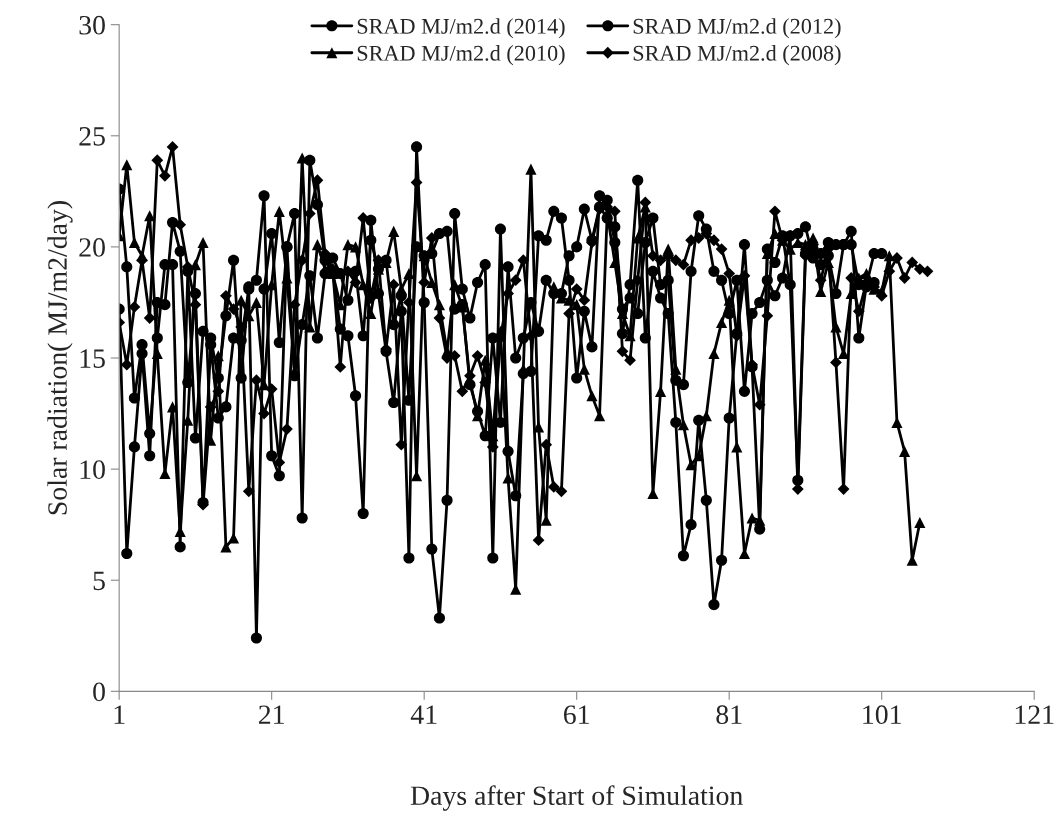  What do you see at coordinates (99, 692) in the screenshot?
I see `y-tick-label: 0` at bounding box center [99, 692].